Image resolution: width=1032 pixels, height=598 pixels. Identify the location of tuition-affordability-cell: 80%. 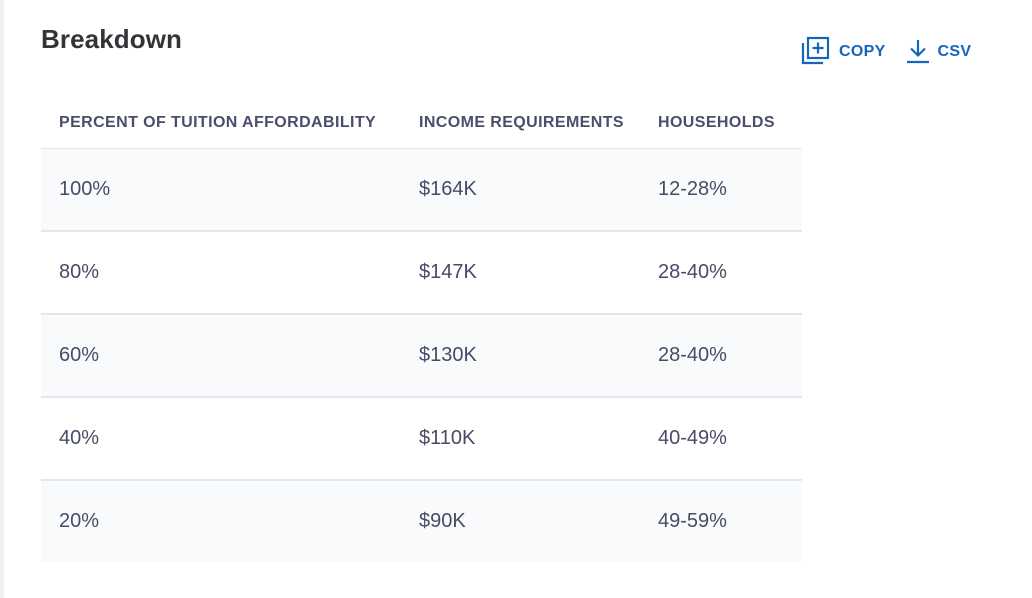
(221, 273).